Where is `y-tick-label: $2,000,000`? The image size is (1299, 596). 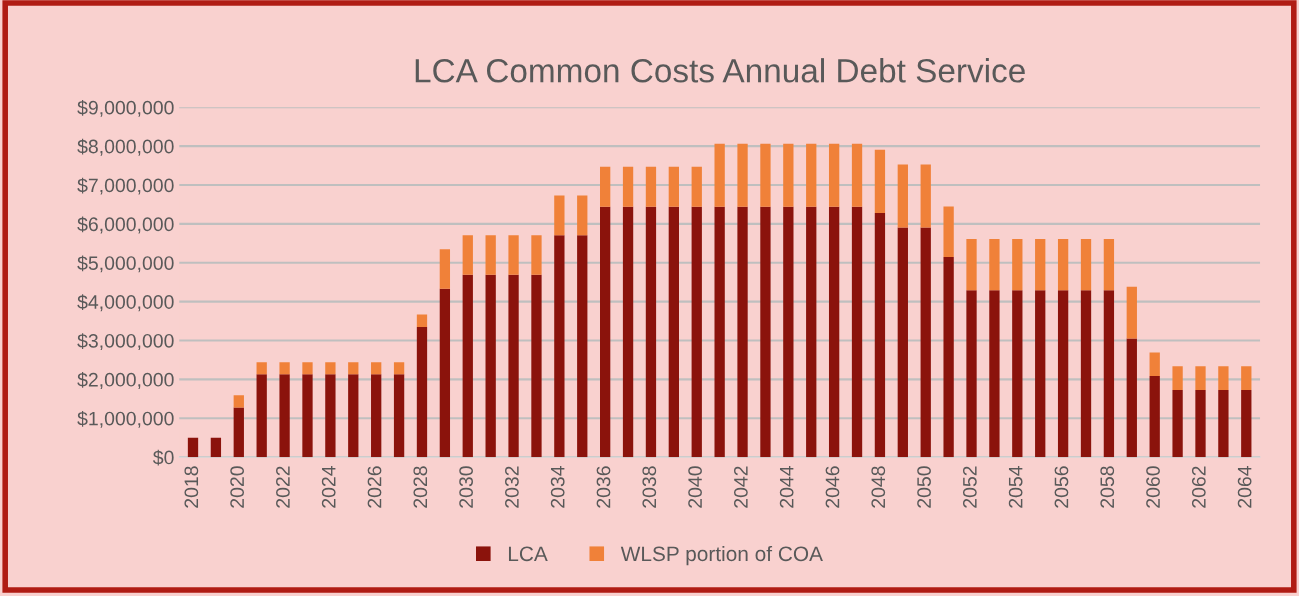
y-tick-label: $2,000,000 is located at coordinates (125, 380).